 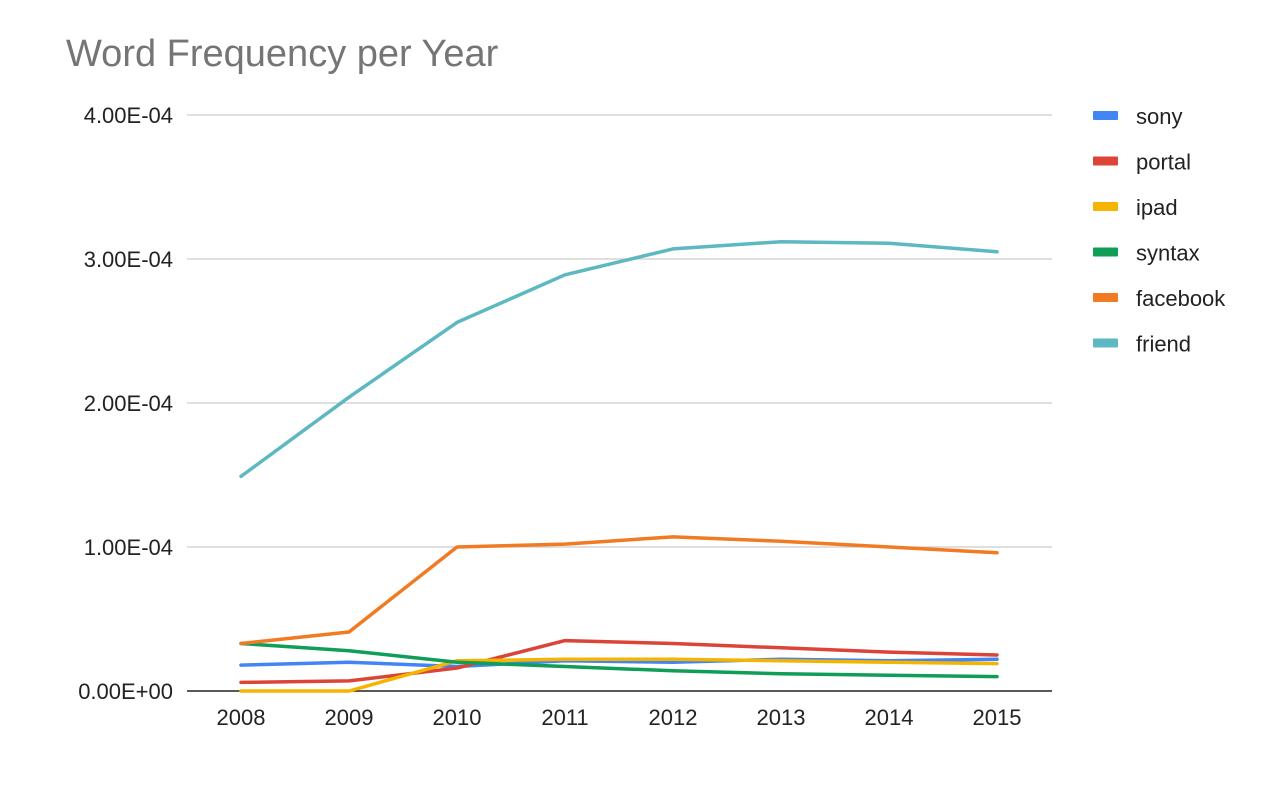 I want to click on y-tick-label: 2.00E-04, so click(x=128, y=403).